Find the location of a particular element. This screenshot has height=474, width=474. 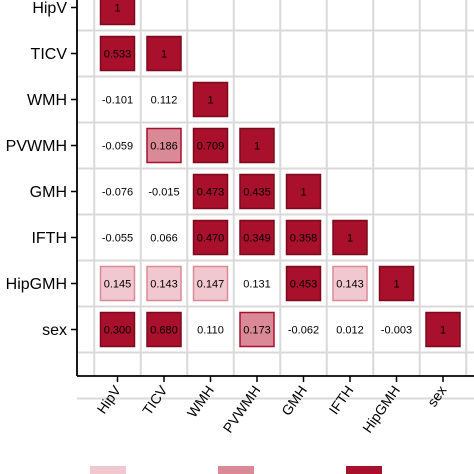

cell-value-label: 0.349 is located at coordinates (257, 239).